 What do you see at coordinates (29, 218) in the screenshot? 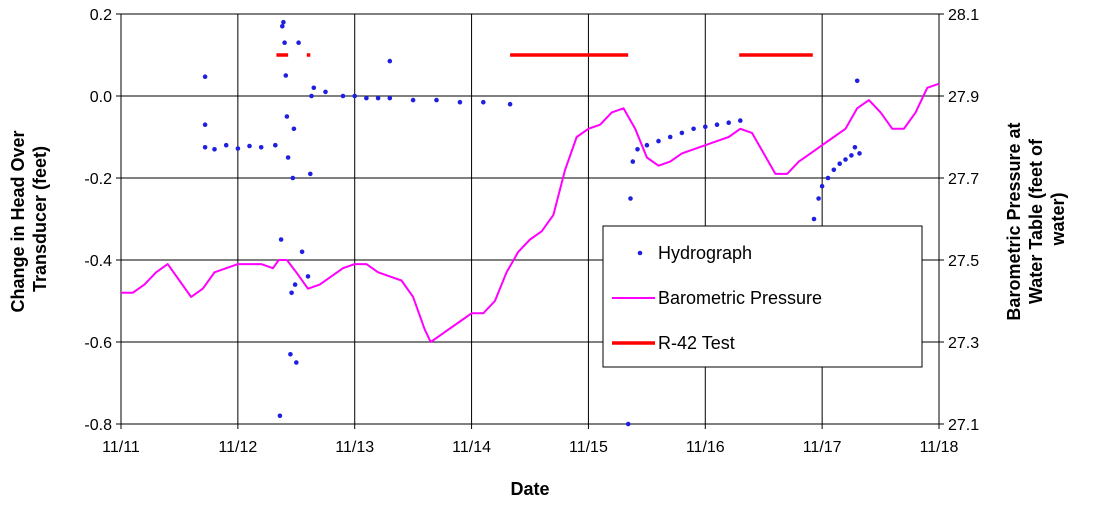
I see `y-left-axis-title: Change in Head Over Transducer (feet)` at bounding box center [29, 218].